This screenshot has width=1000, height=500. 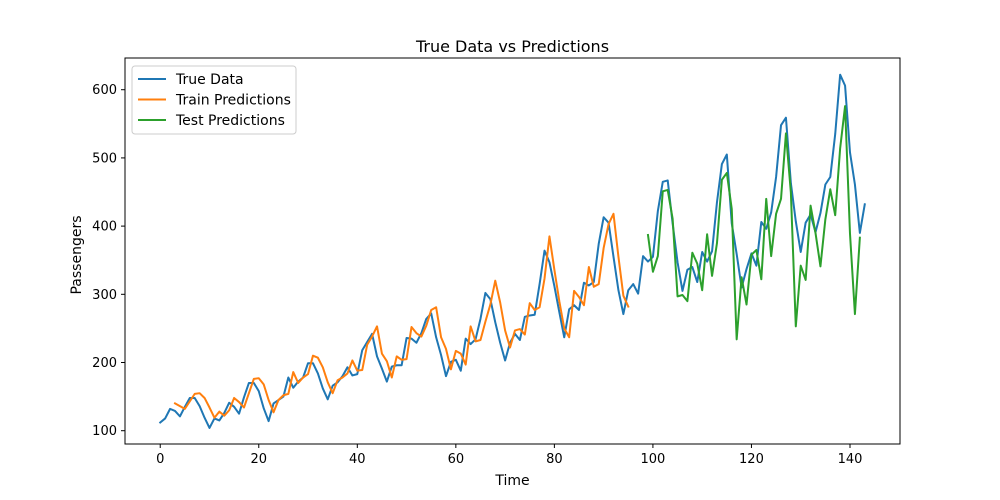 I want to click on x-tick-label: 60, so click(x=456, y=459).